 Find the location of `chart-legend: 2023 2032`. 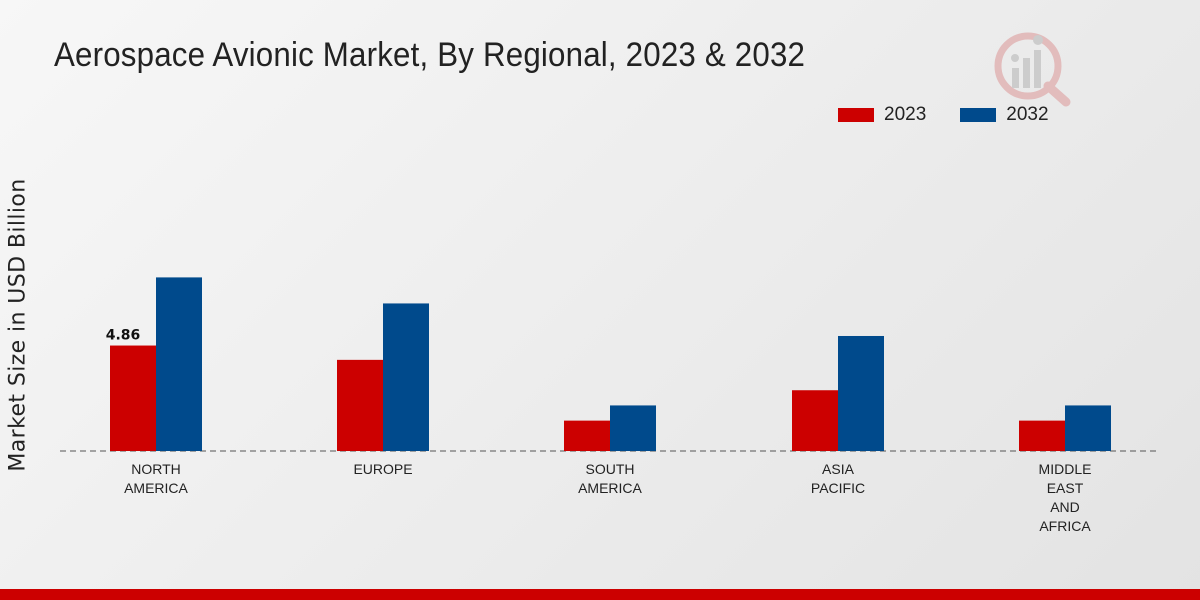

chart-legend: 2023 2032 is located at coordinates (943, 115).